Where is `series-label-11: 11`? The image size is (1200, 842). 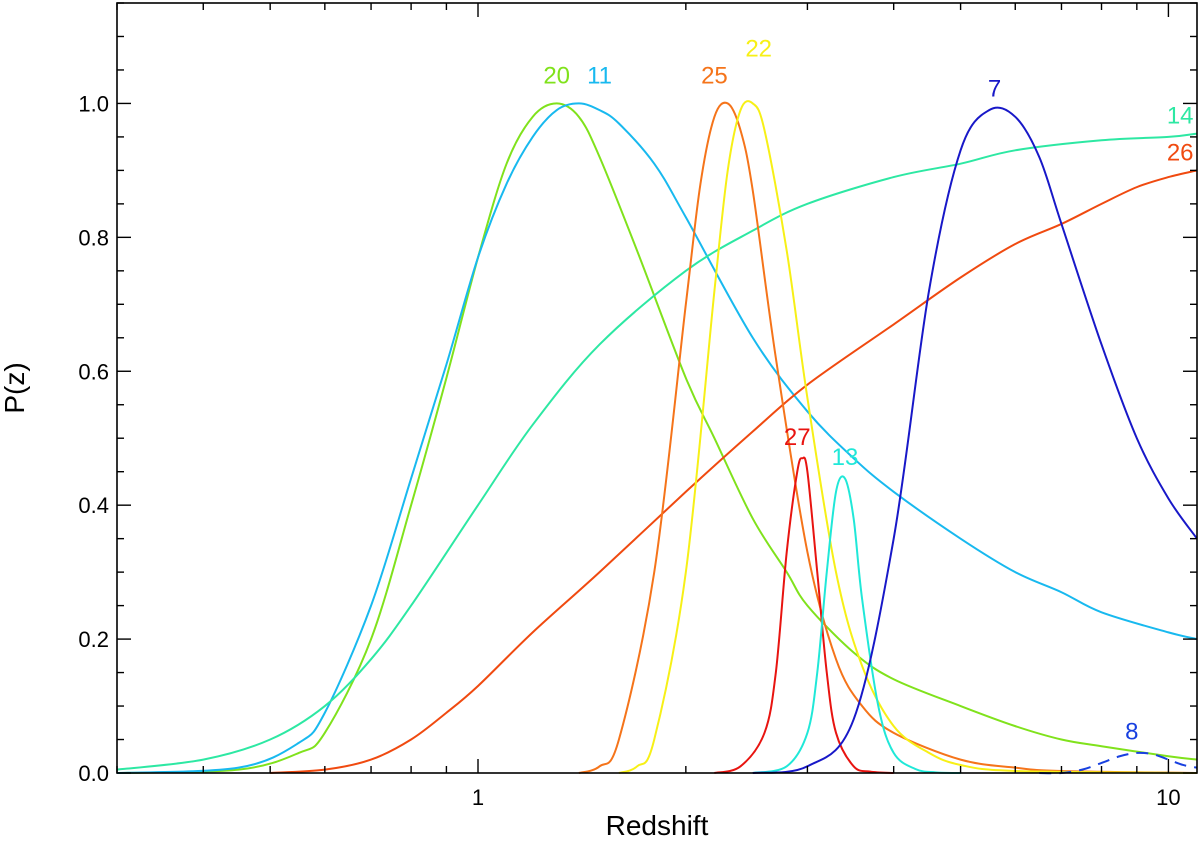
series-label-11: 11 is located at coordinates (599, 75).